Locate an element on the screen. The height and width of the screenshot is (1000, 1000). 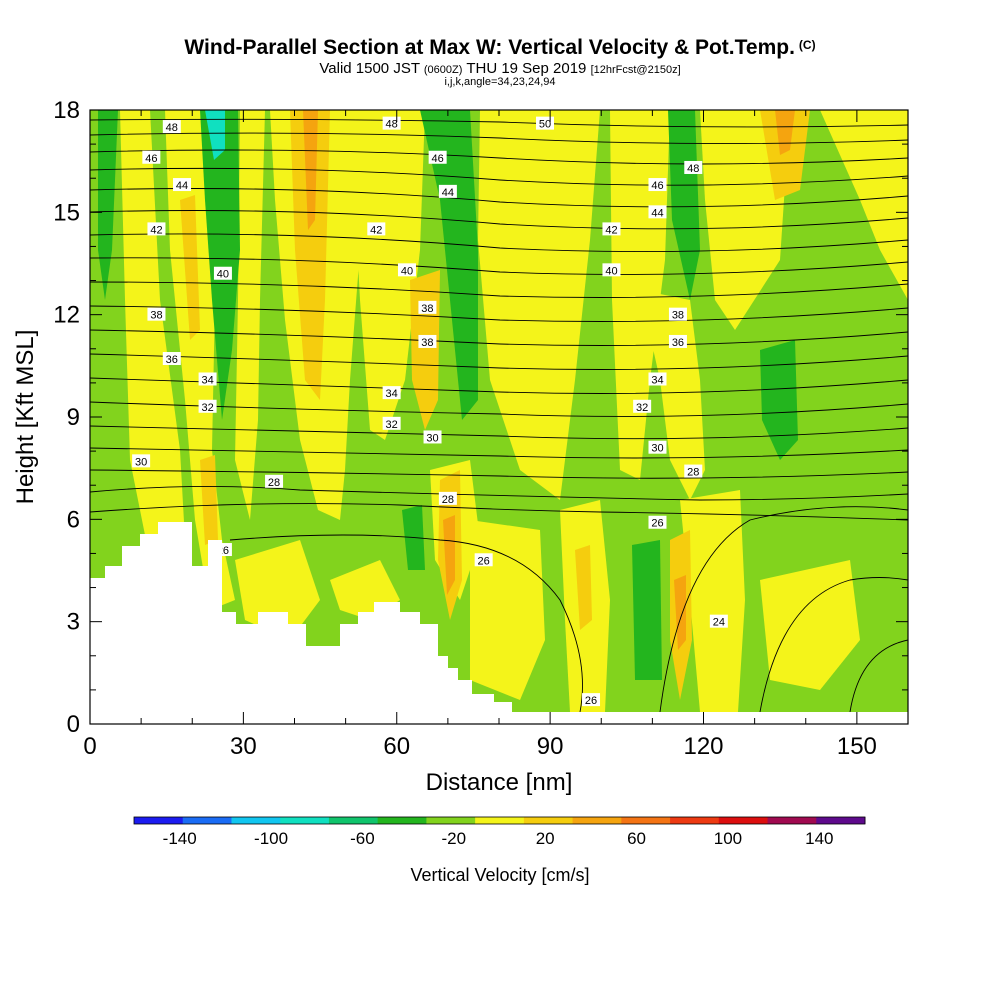
contour-label: 40 is located at coordinates (223, 275).